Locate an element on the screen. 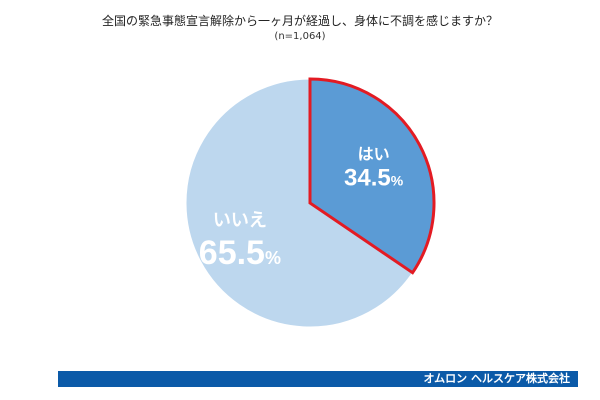  chart-title: 全国の緊急事態宣言解除から一ヶ月が経過し、身体に不調を感じますか？ is located at coordinates (299, 21).